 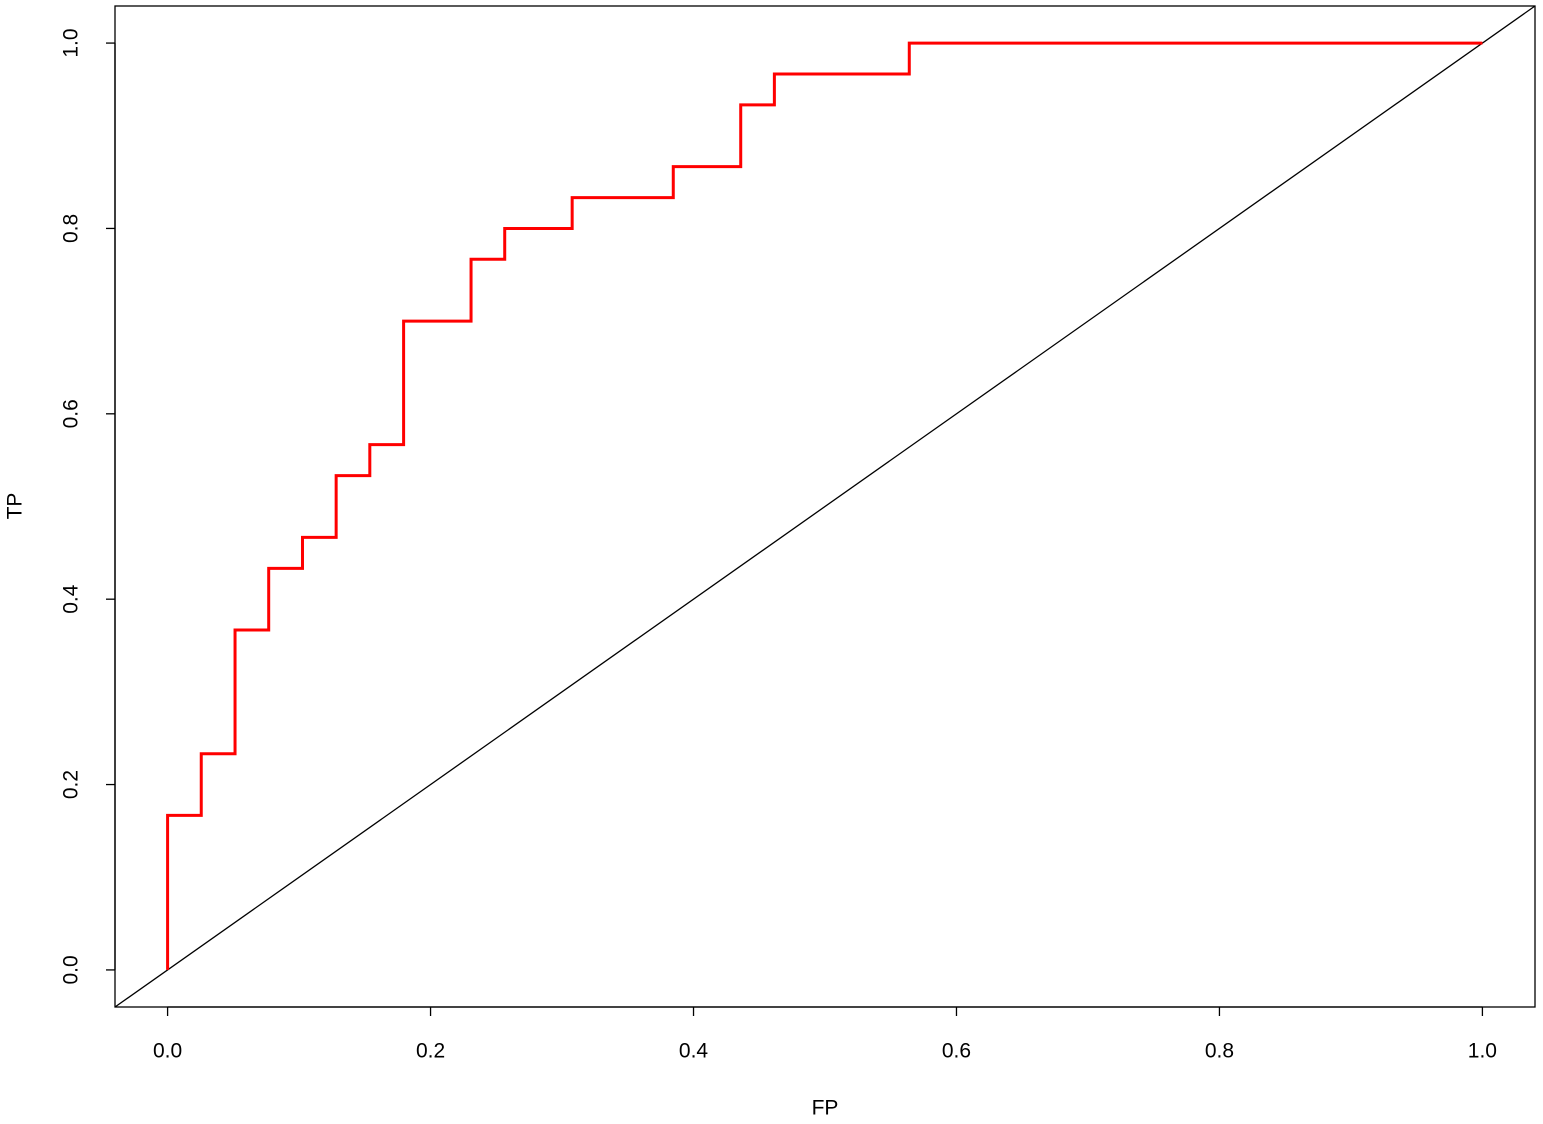 What do you see at coordinates (430, 1051) in the screenshot?
I see `x-tick-label: 0.2` at bounding box center [430, 1051].